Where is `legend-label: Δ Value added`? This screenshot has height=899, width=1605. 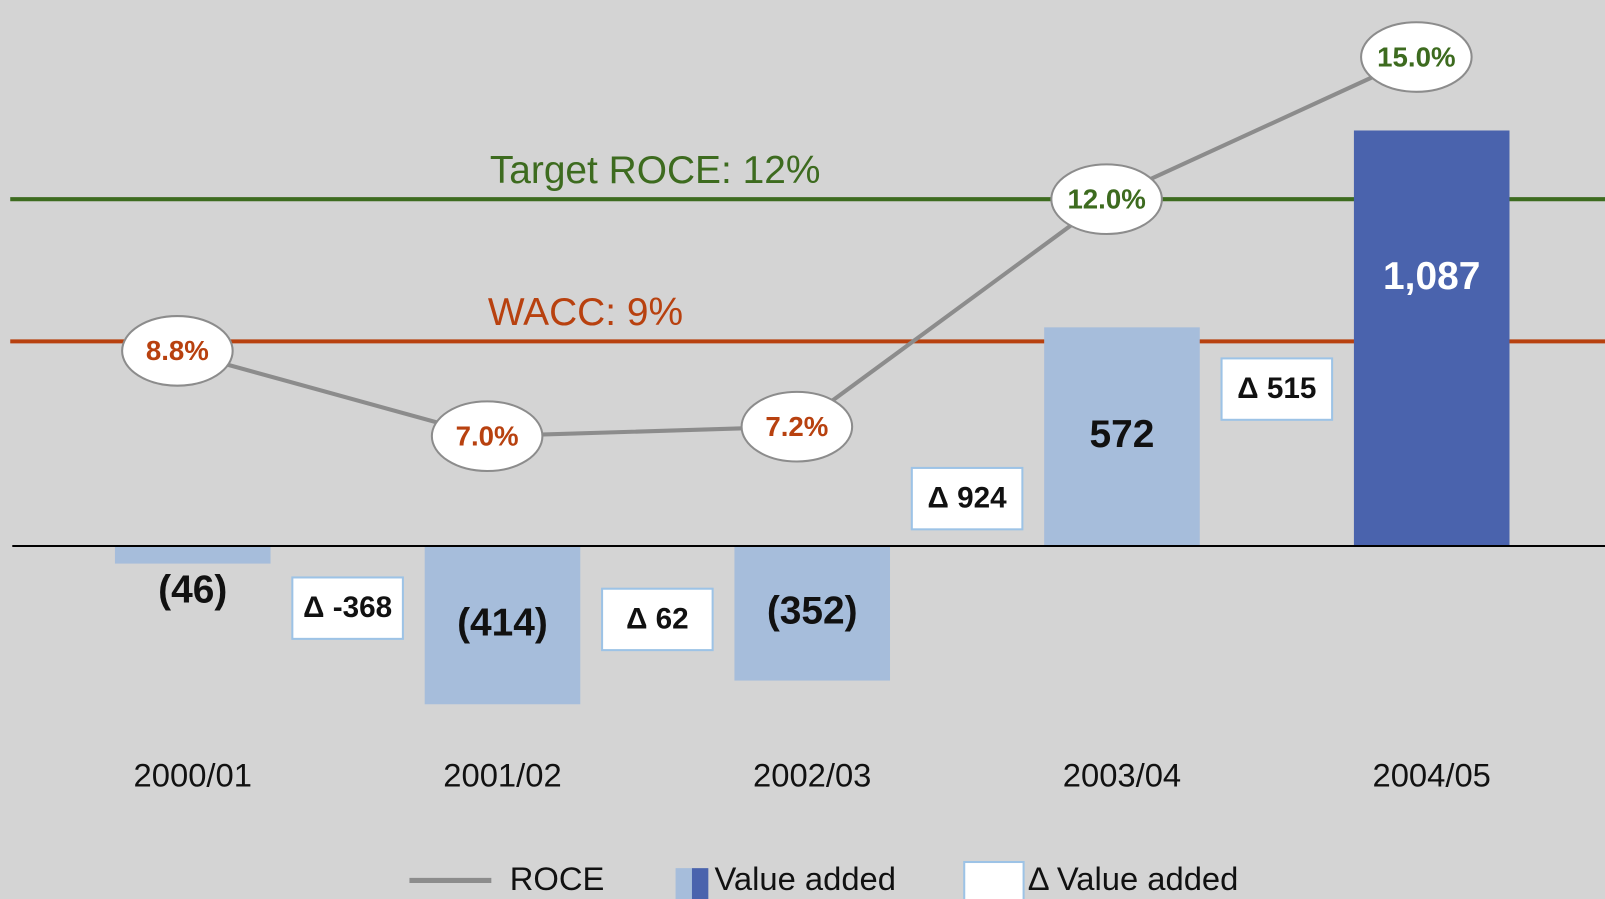 legend-label: Δ Value added is located at coordinates (1133, 878).